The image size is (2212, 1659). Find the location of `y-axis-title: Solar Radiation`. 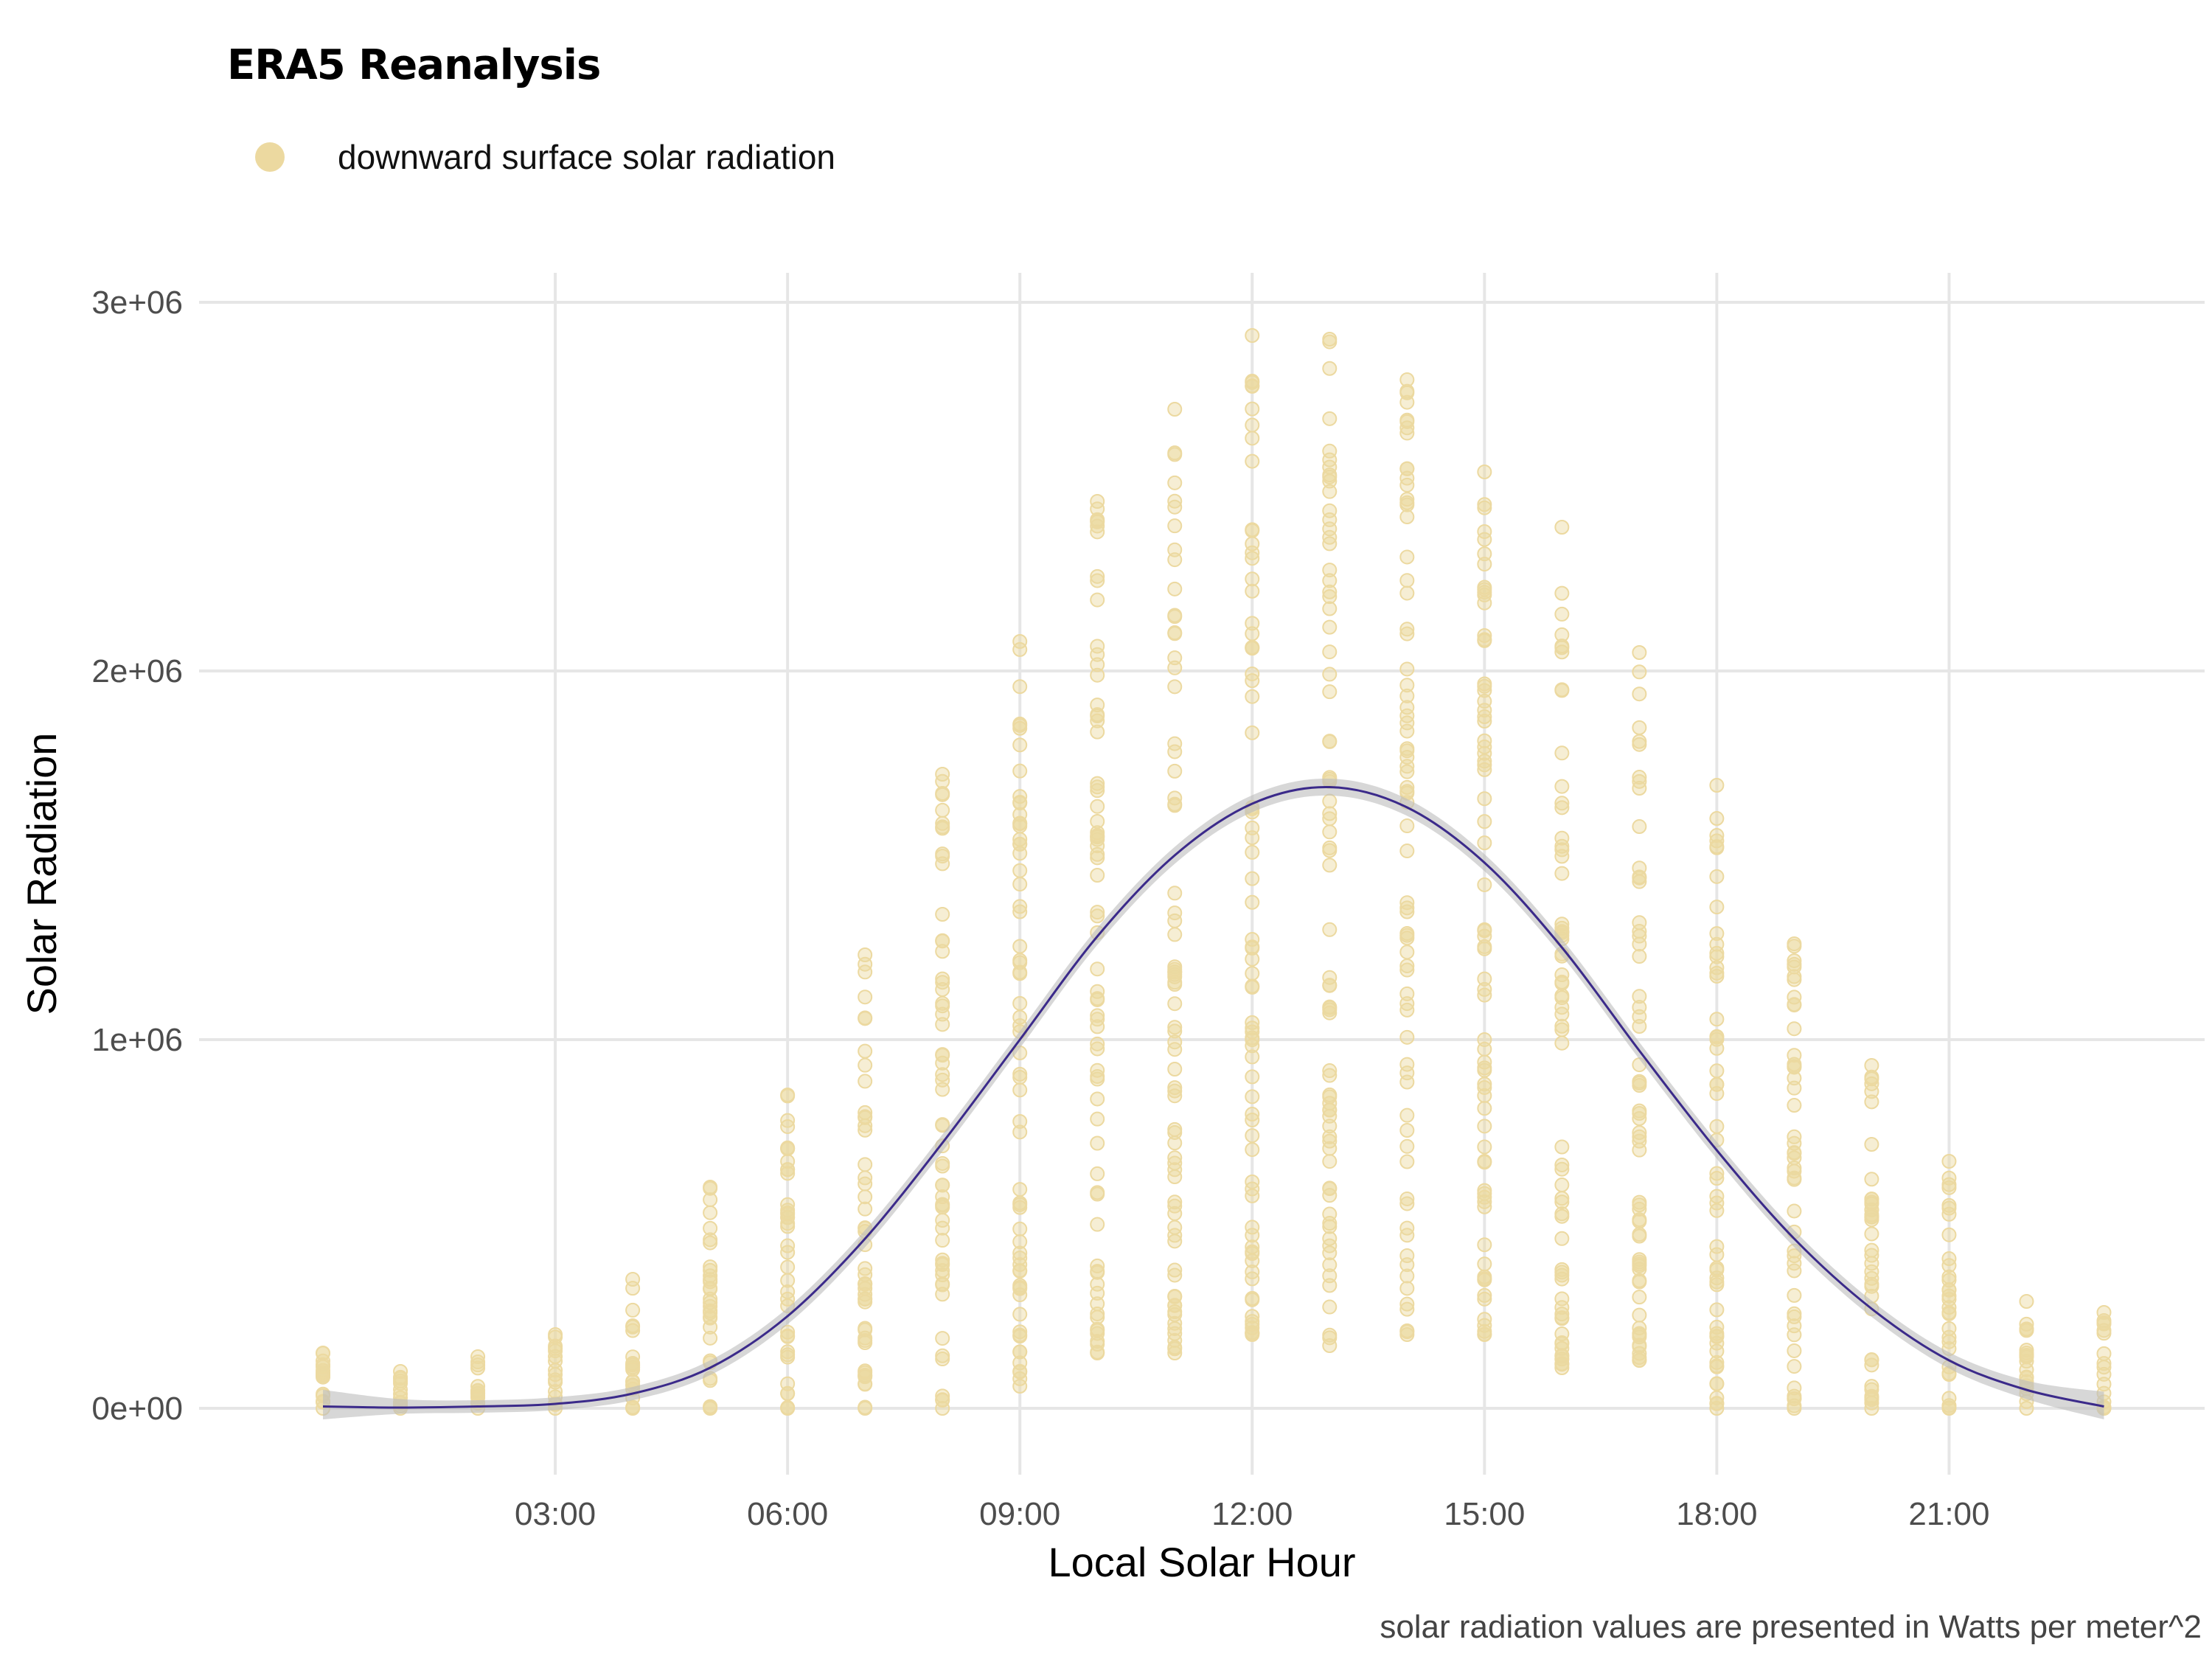

y-axis-title: Solar Radiation is located at coordinates (41, 874).